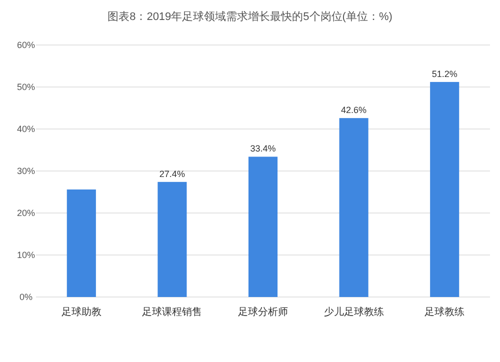  I want to click on data-label: 33.4%, so click(263, 149).